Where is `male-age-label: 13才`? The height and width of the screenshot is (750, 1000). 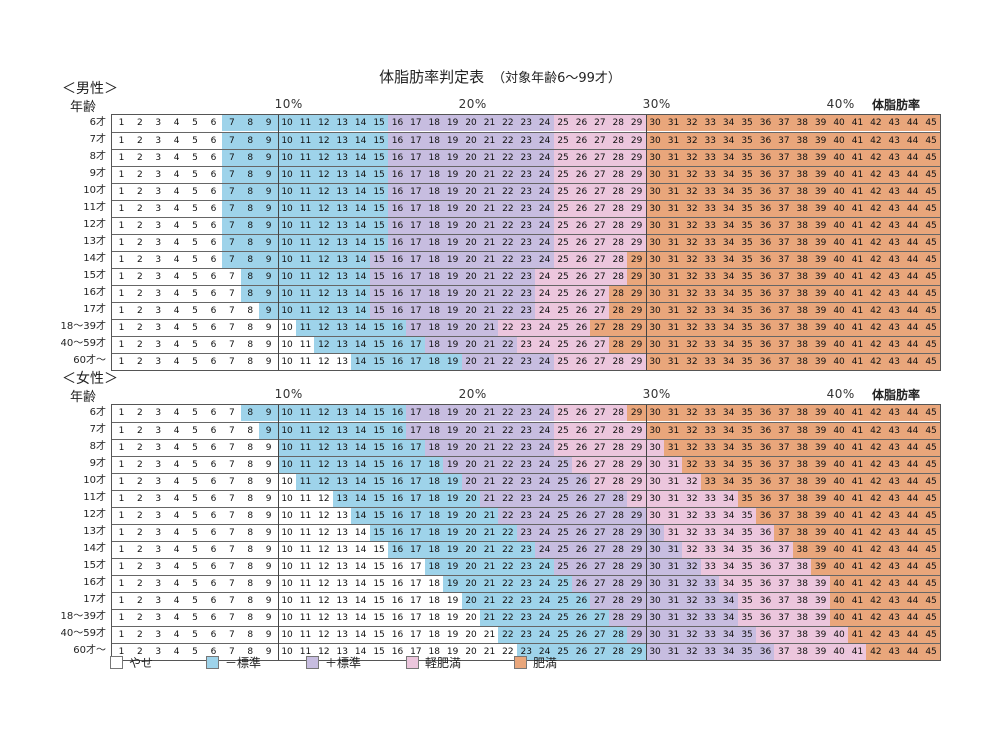
male-age-label: 13才 is located at coordinates (94, 241).